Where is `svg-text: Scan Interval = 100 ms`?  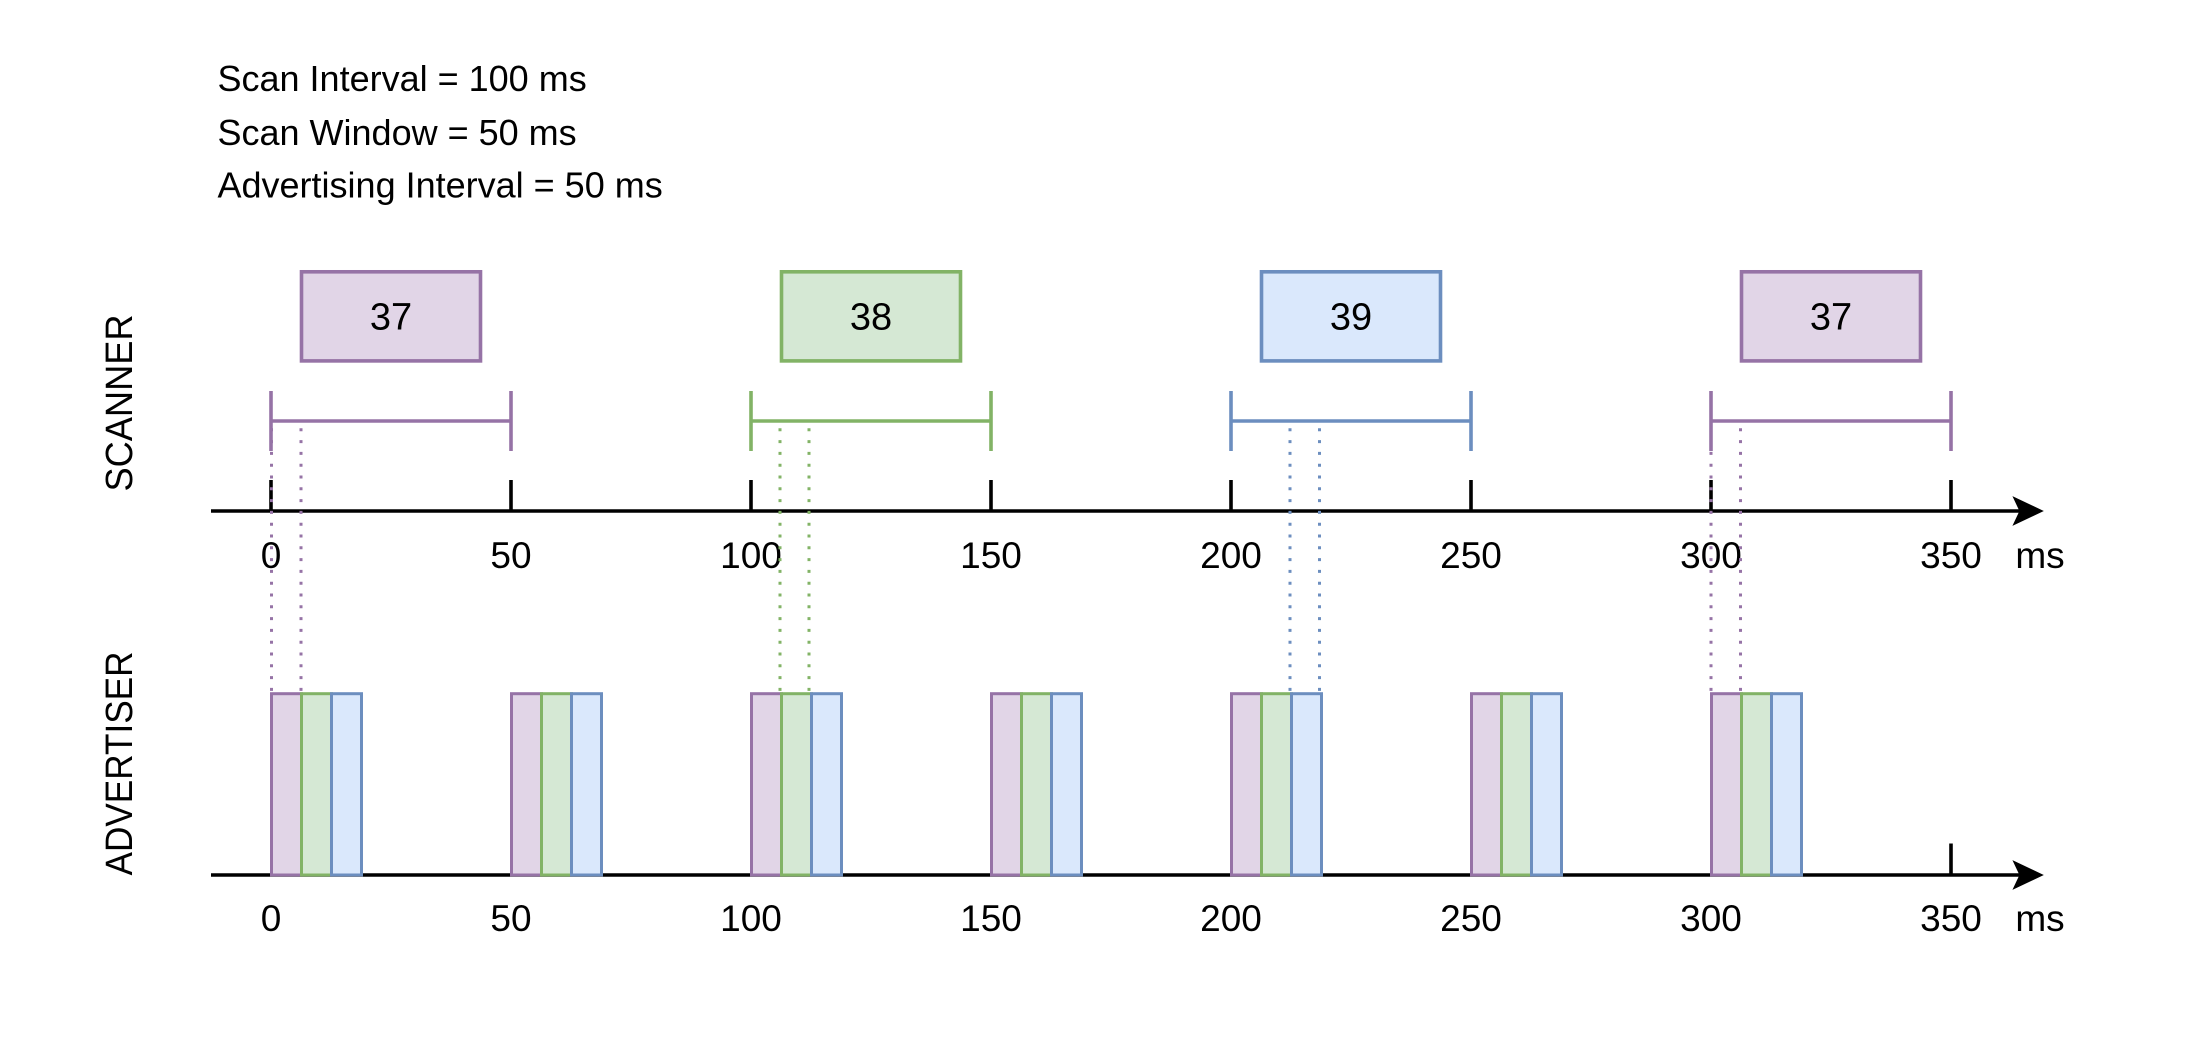 svg-text: Scan Interval = 100 ms is located at coordinates (402, 78).